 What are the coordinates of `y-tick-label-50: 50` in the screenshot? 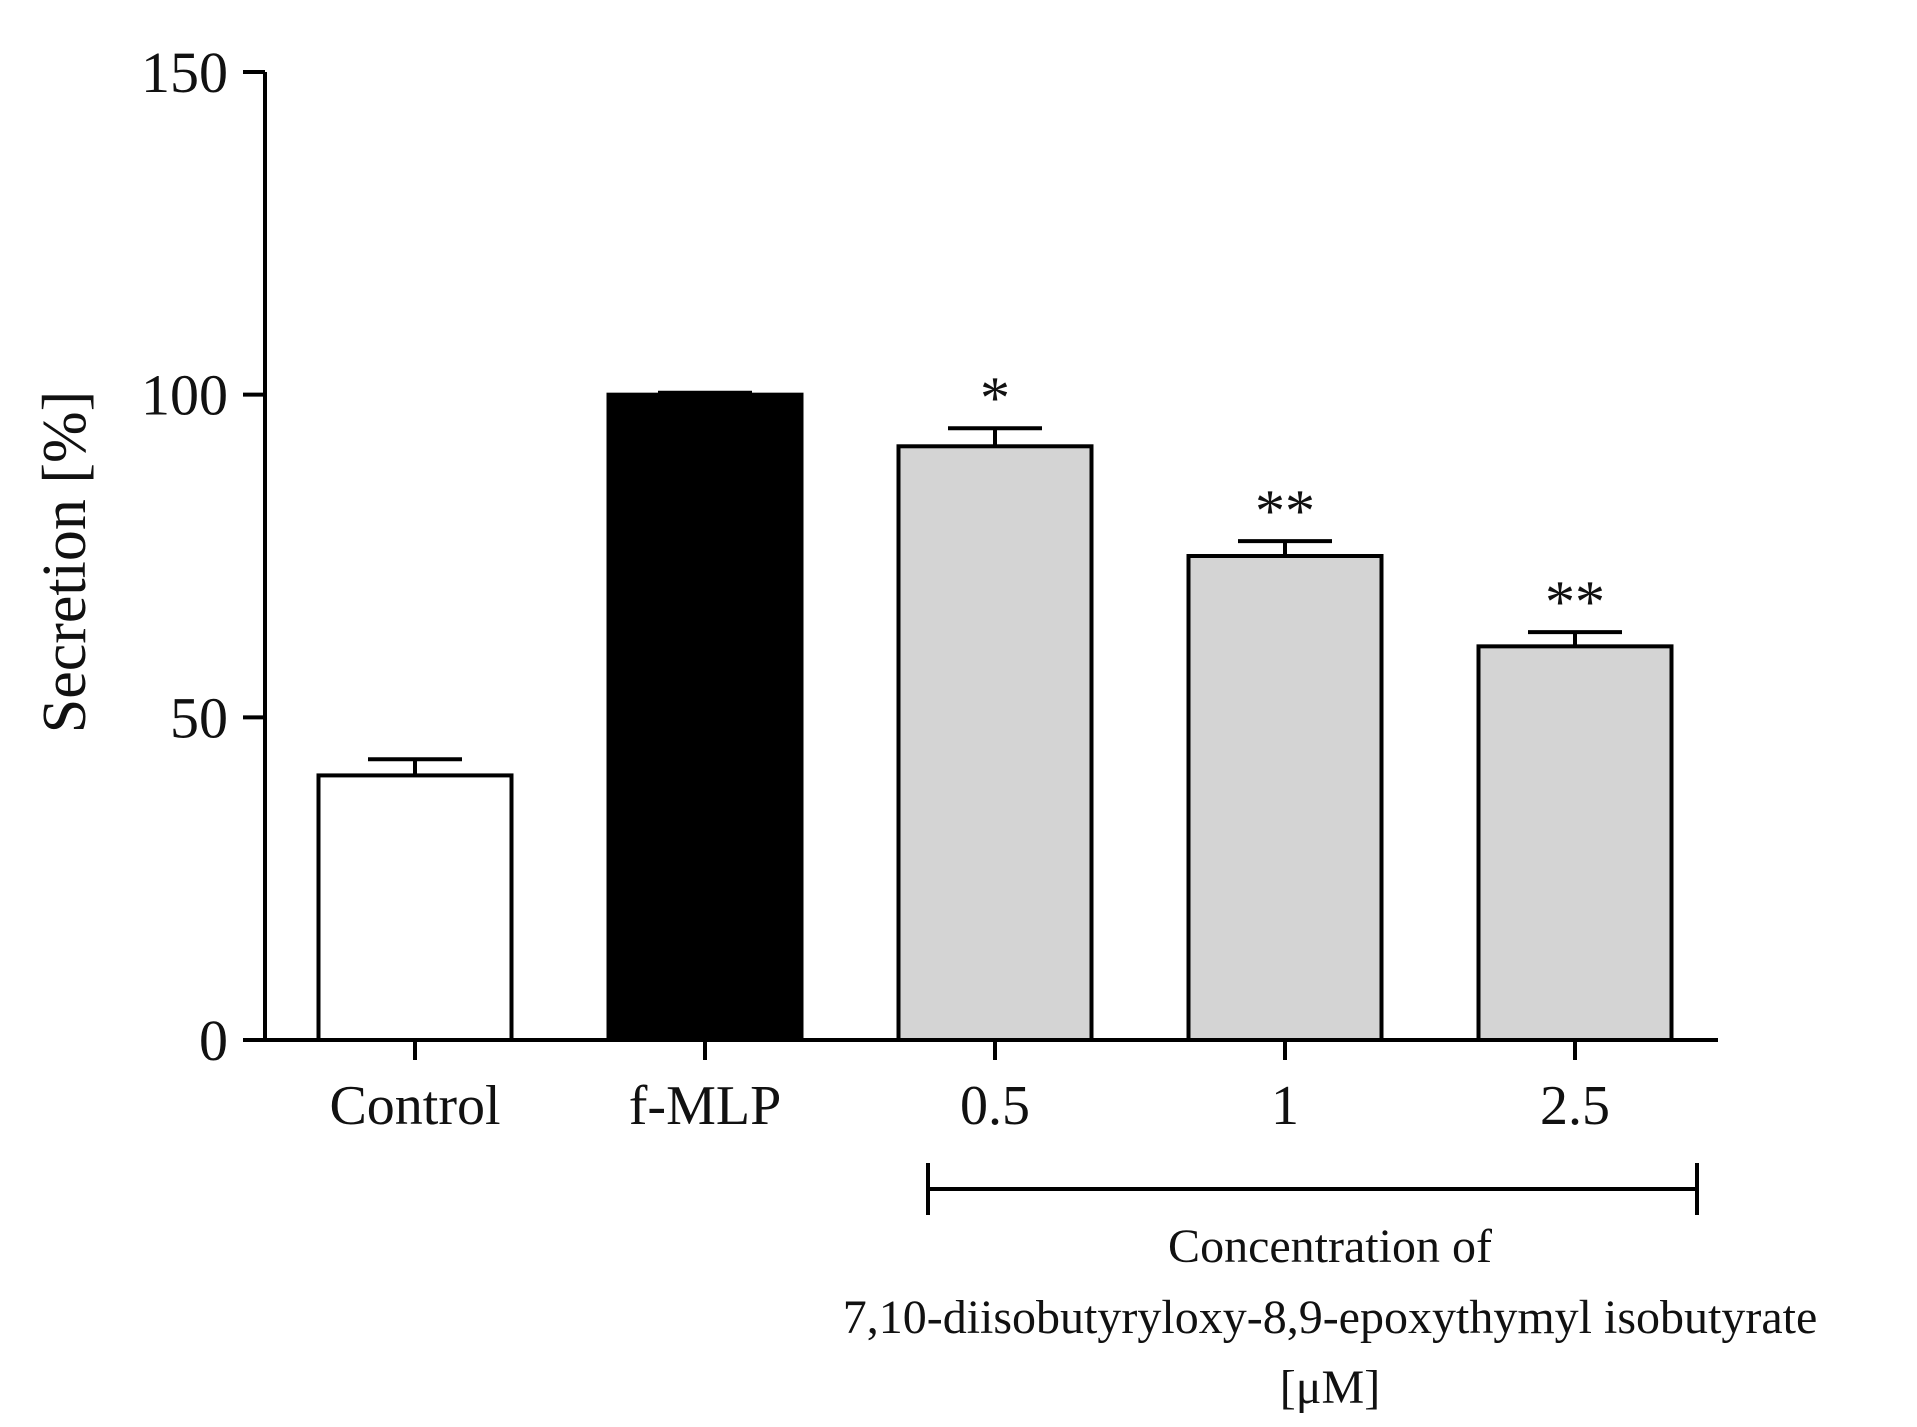 It's located at (199, 717).